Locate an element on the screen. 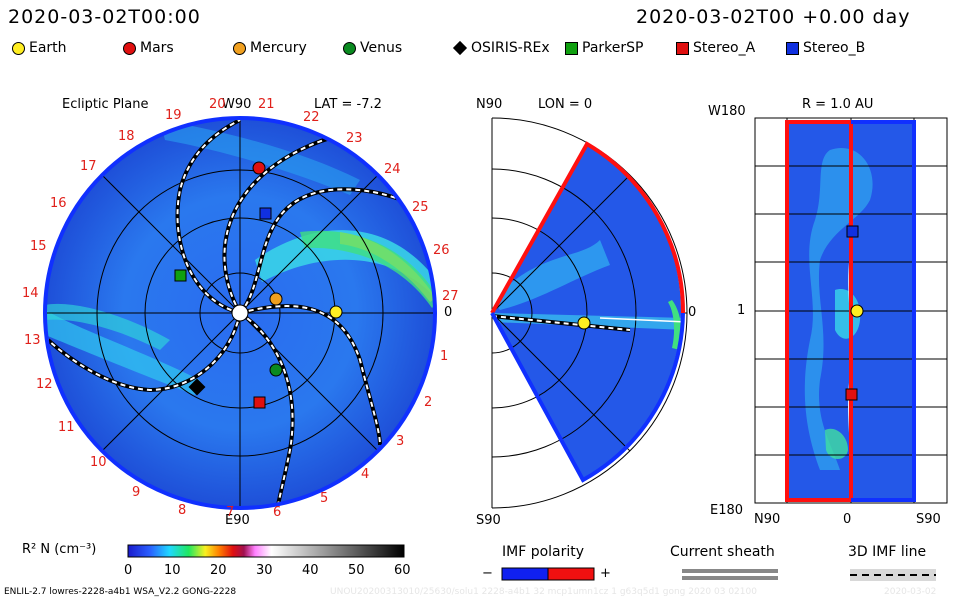 This screenshot has height=600, width=960. sector-number: 5 is located at coordinates (324, 498).